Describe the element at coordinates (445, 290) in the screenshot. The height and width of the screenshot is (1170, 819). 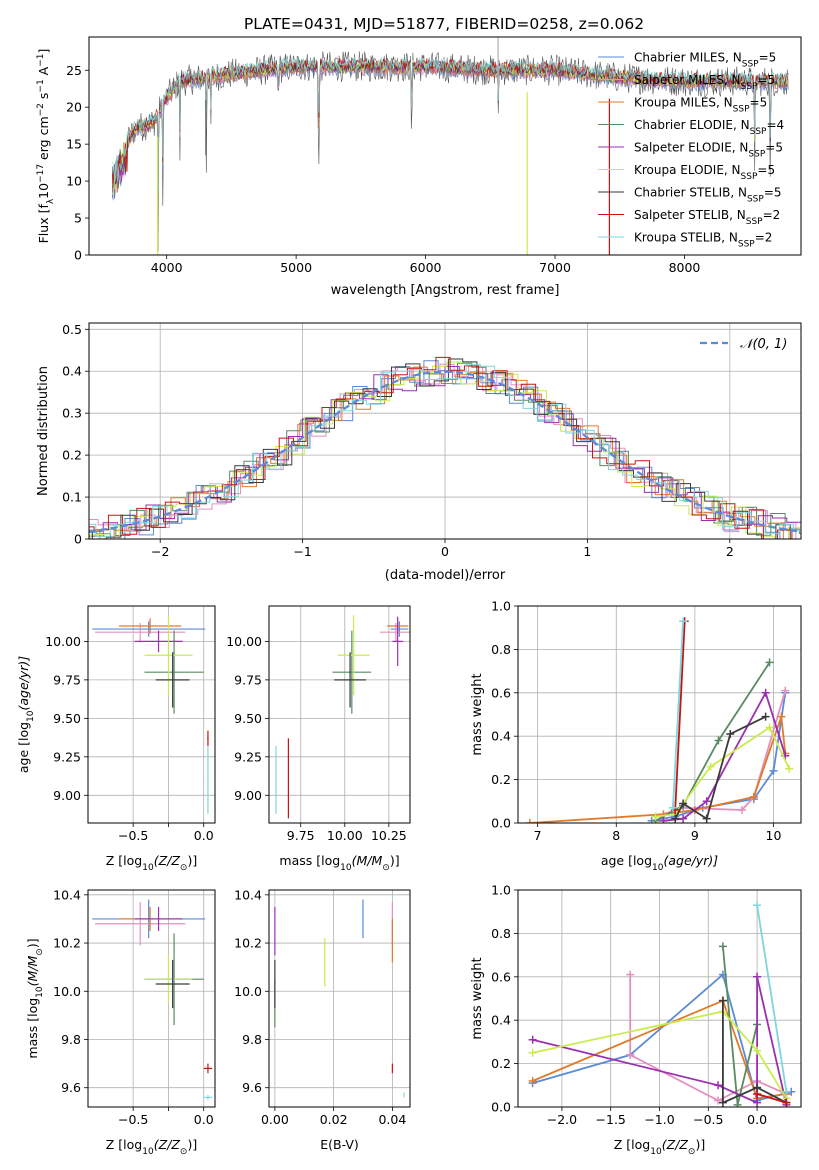
I see `spectrum-xlabel: wavelength [Angstrom, rest frame]` at that location.